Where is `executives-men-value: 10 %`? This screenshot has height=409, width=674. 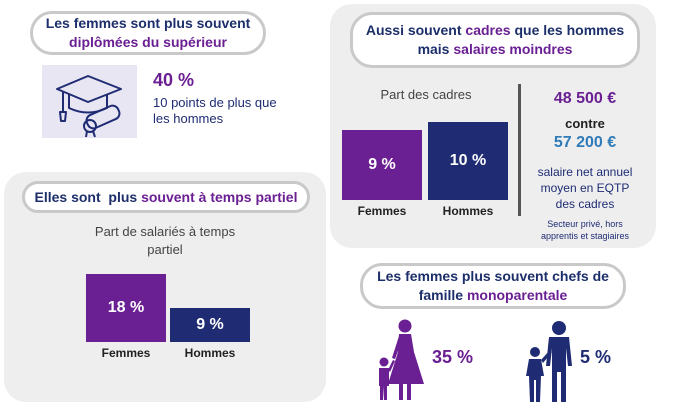
executives-men-value: 10 % is located at coordinates (468, 160).